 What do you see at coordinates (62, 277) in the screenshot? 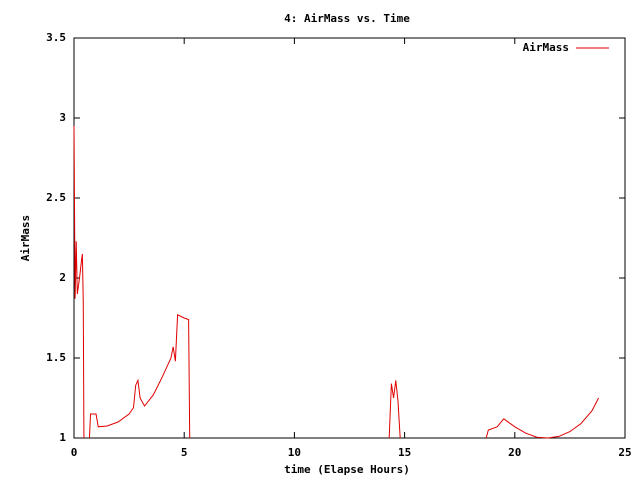
I see `y-tick-label: 2` at bounding box center [62, 277].